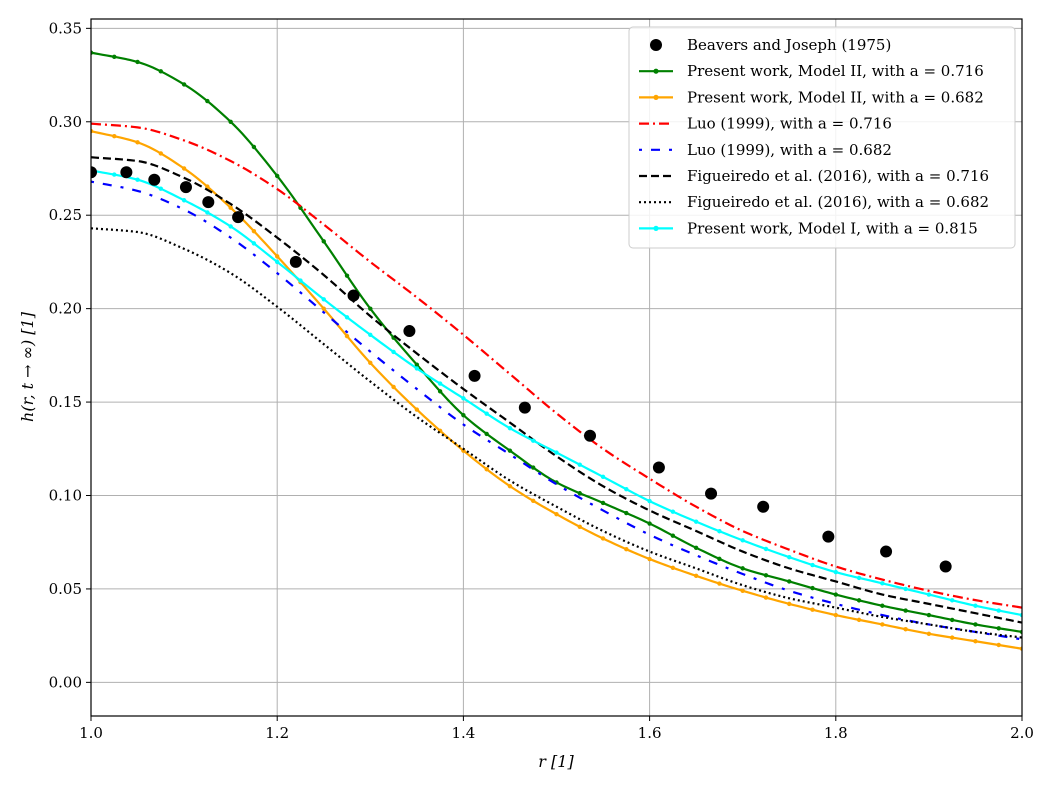 The width and height of the screenshot is (1054, 796). Describe the element at coordinates (836, 733) in the screenshot. I see `x-tick-label: 1.8` at that location.